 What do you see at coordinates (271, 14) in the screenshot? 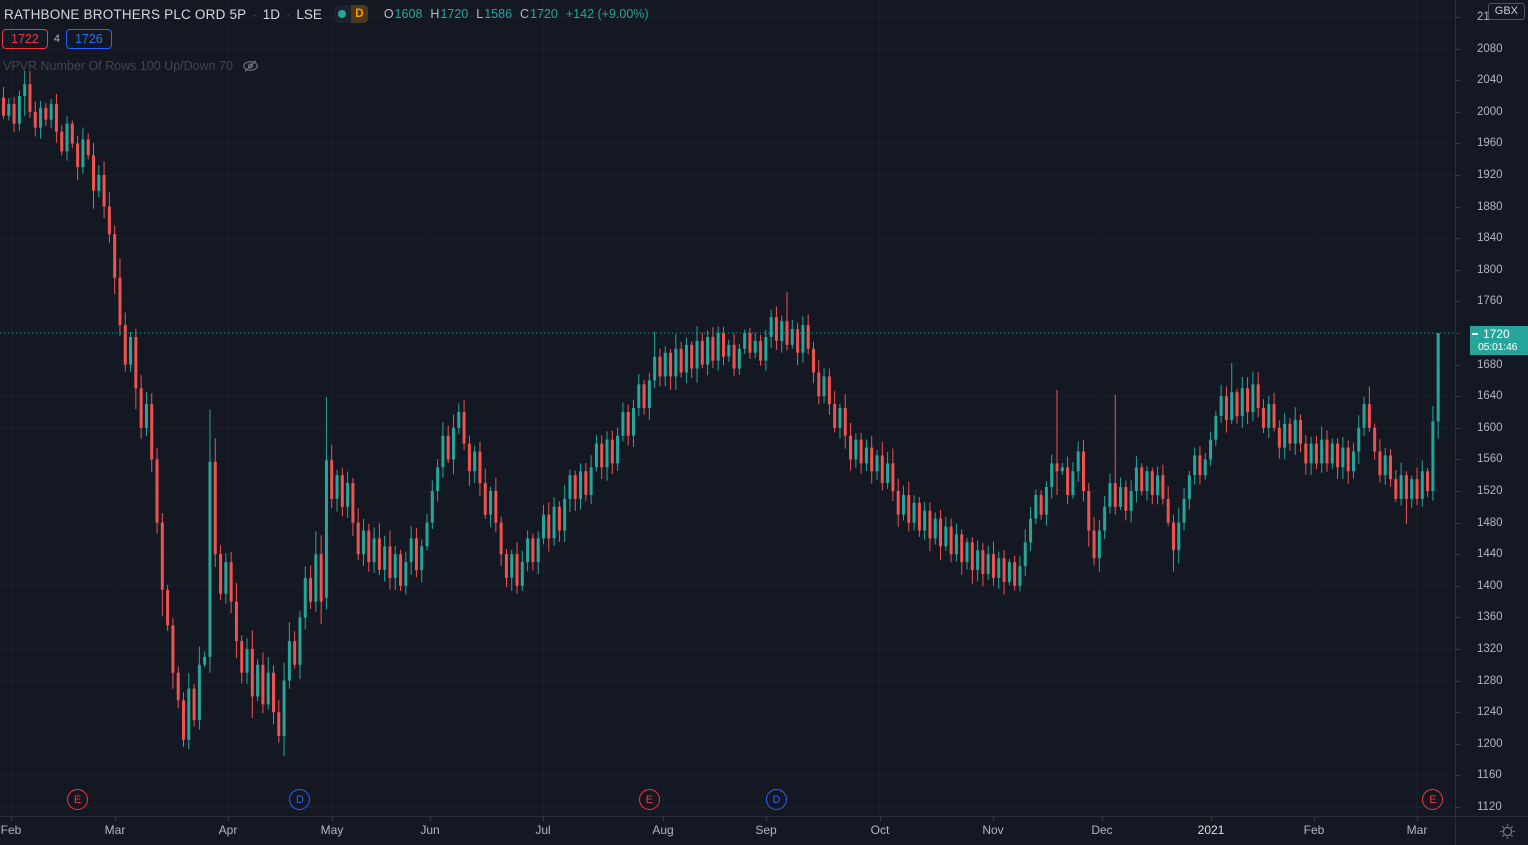
I see `timeframe-label: 1D` at bounding box center [271, 14].